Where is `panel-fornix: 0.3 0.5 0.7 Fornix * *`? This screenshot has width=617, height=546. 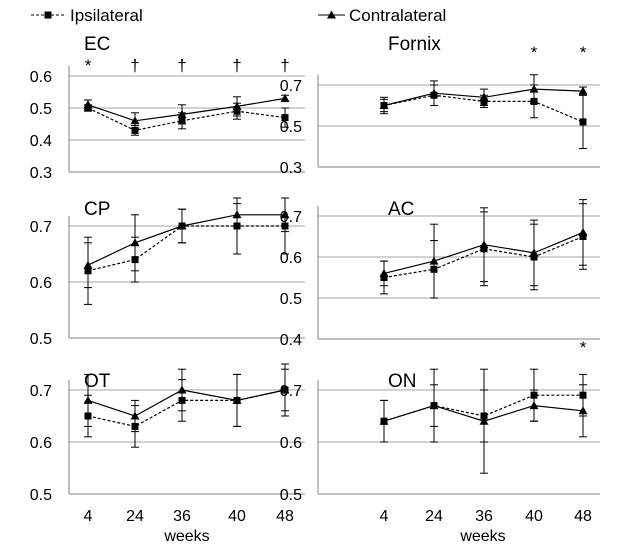
panel-fornix: 0.3 0.5 0.7 Fornix * * is located at coordinates (440, 105).